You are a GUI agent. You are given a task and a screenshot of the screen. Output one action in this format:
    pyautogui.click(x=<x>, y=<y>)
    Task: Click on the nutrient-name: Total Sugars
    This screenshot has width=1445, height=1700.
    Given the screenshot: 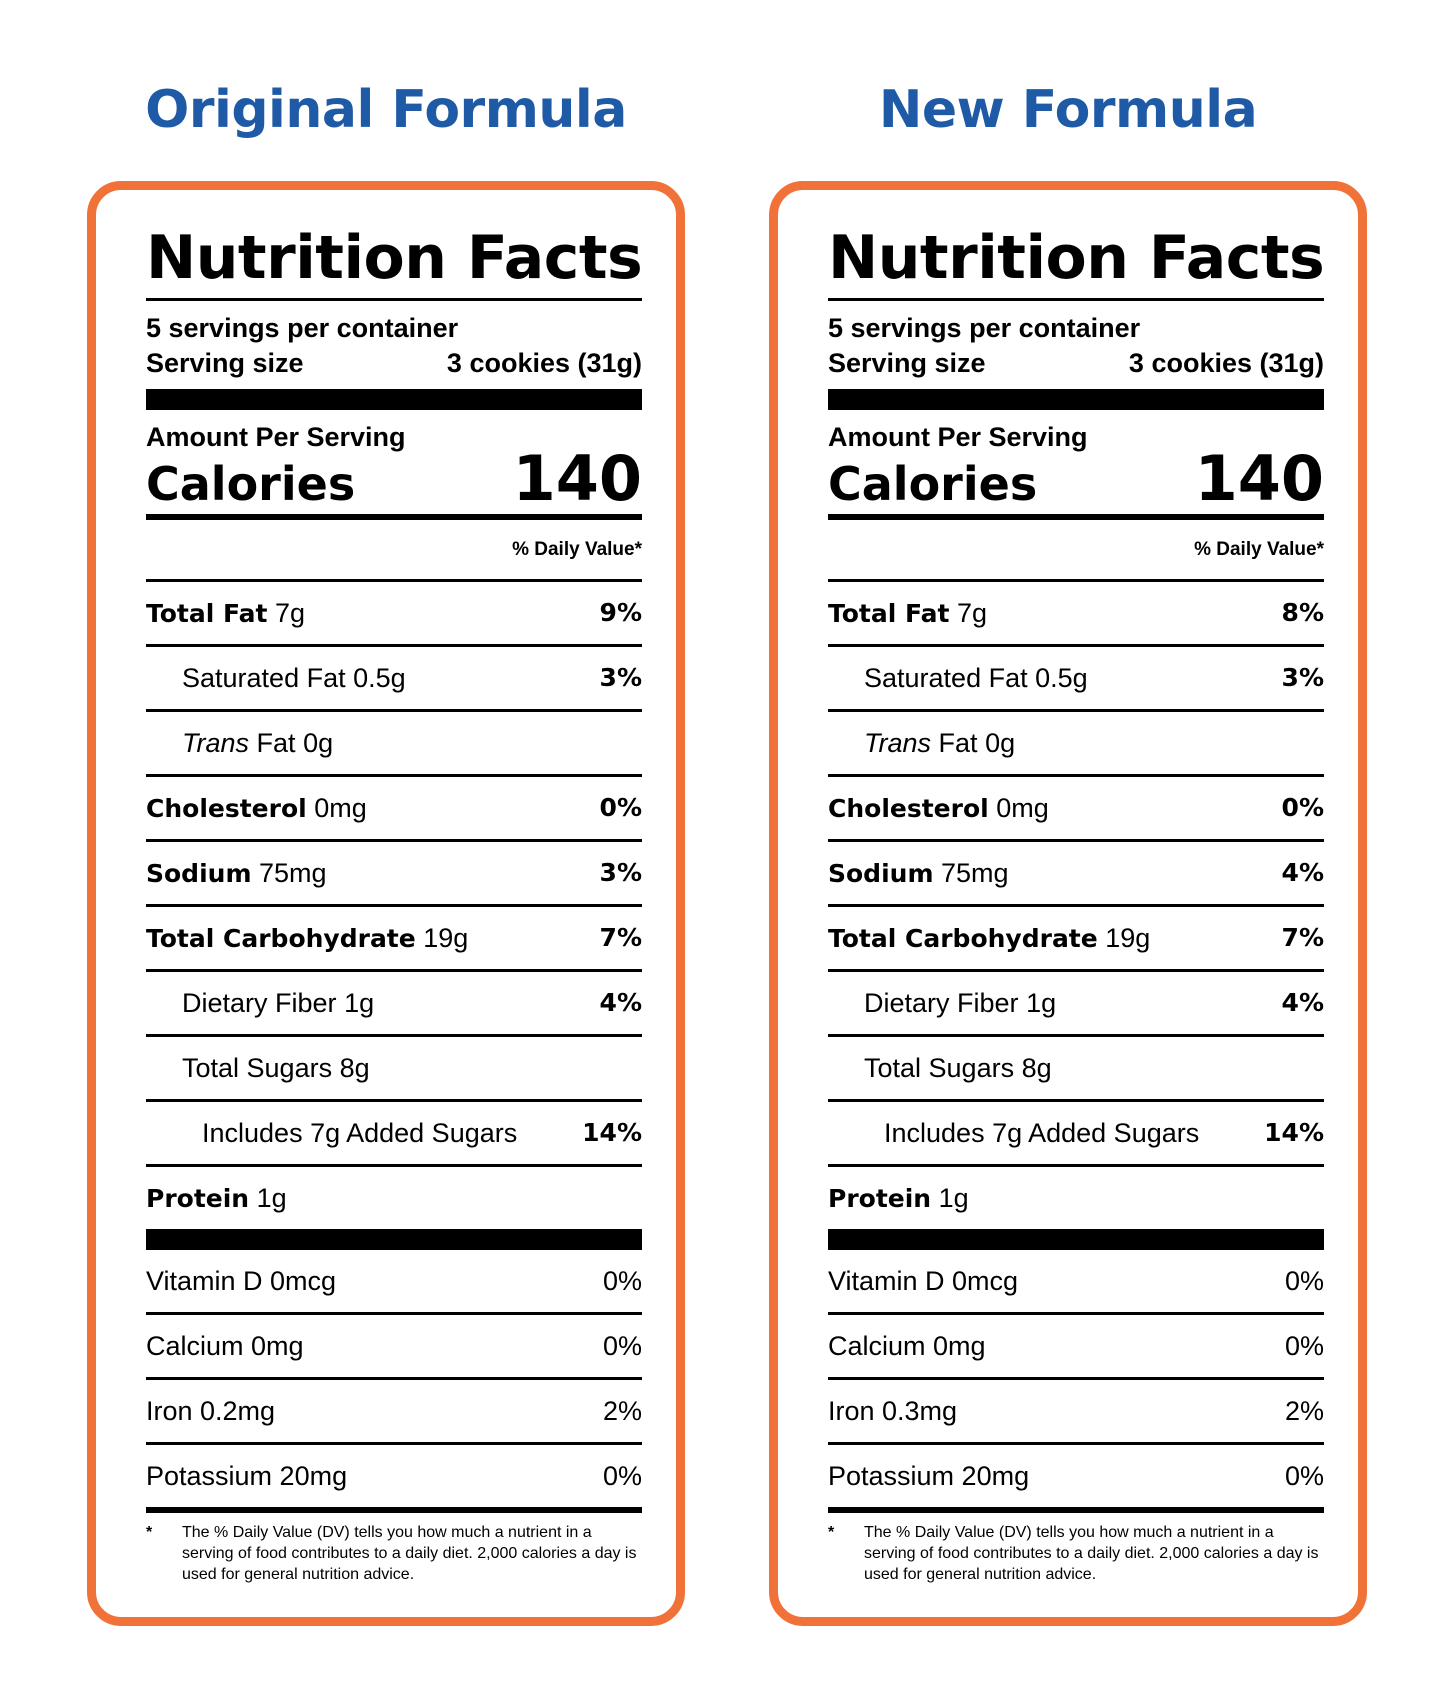 What is the action you would take?
    pyautogui.click(x=257, y=1068)
    